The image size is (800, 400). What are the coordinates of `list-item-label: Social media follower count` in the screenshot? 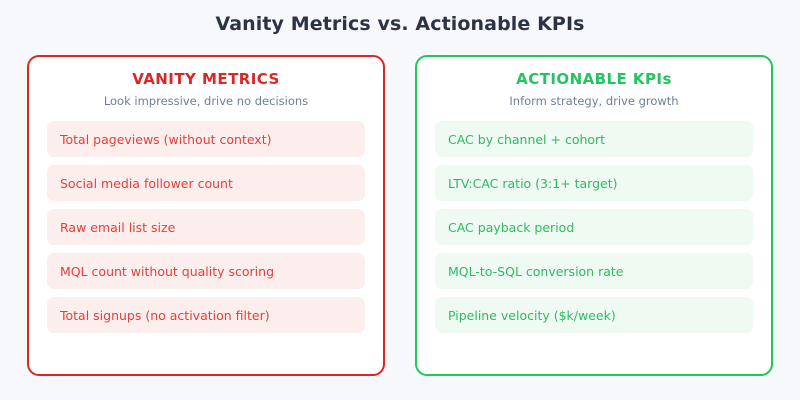 It's located at (146, 183).